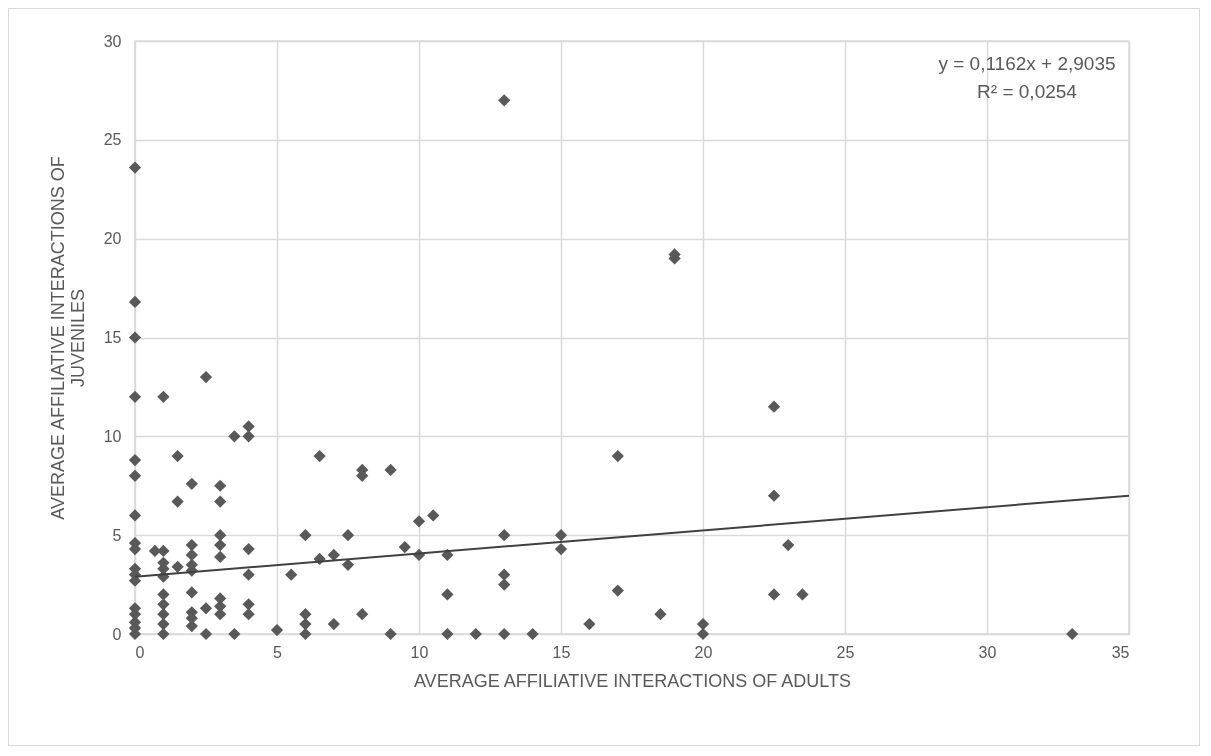 The height and width of the screenshot is (756, 1211). I want to click on y-tick-label: 5, so click(117, 535).